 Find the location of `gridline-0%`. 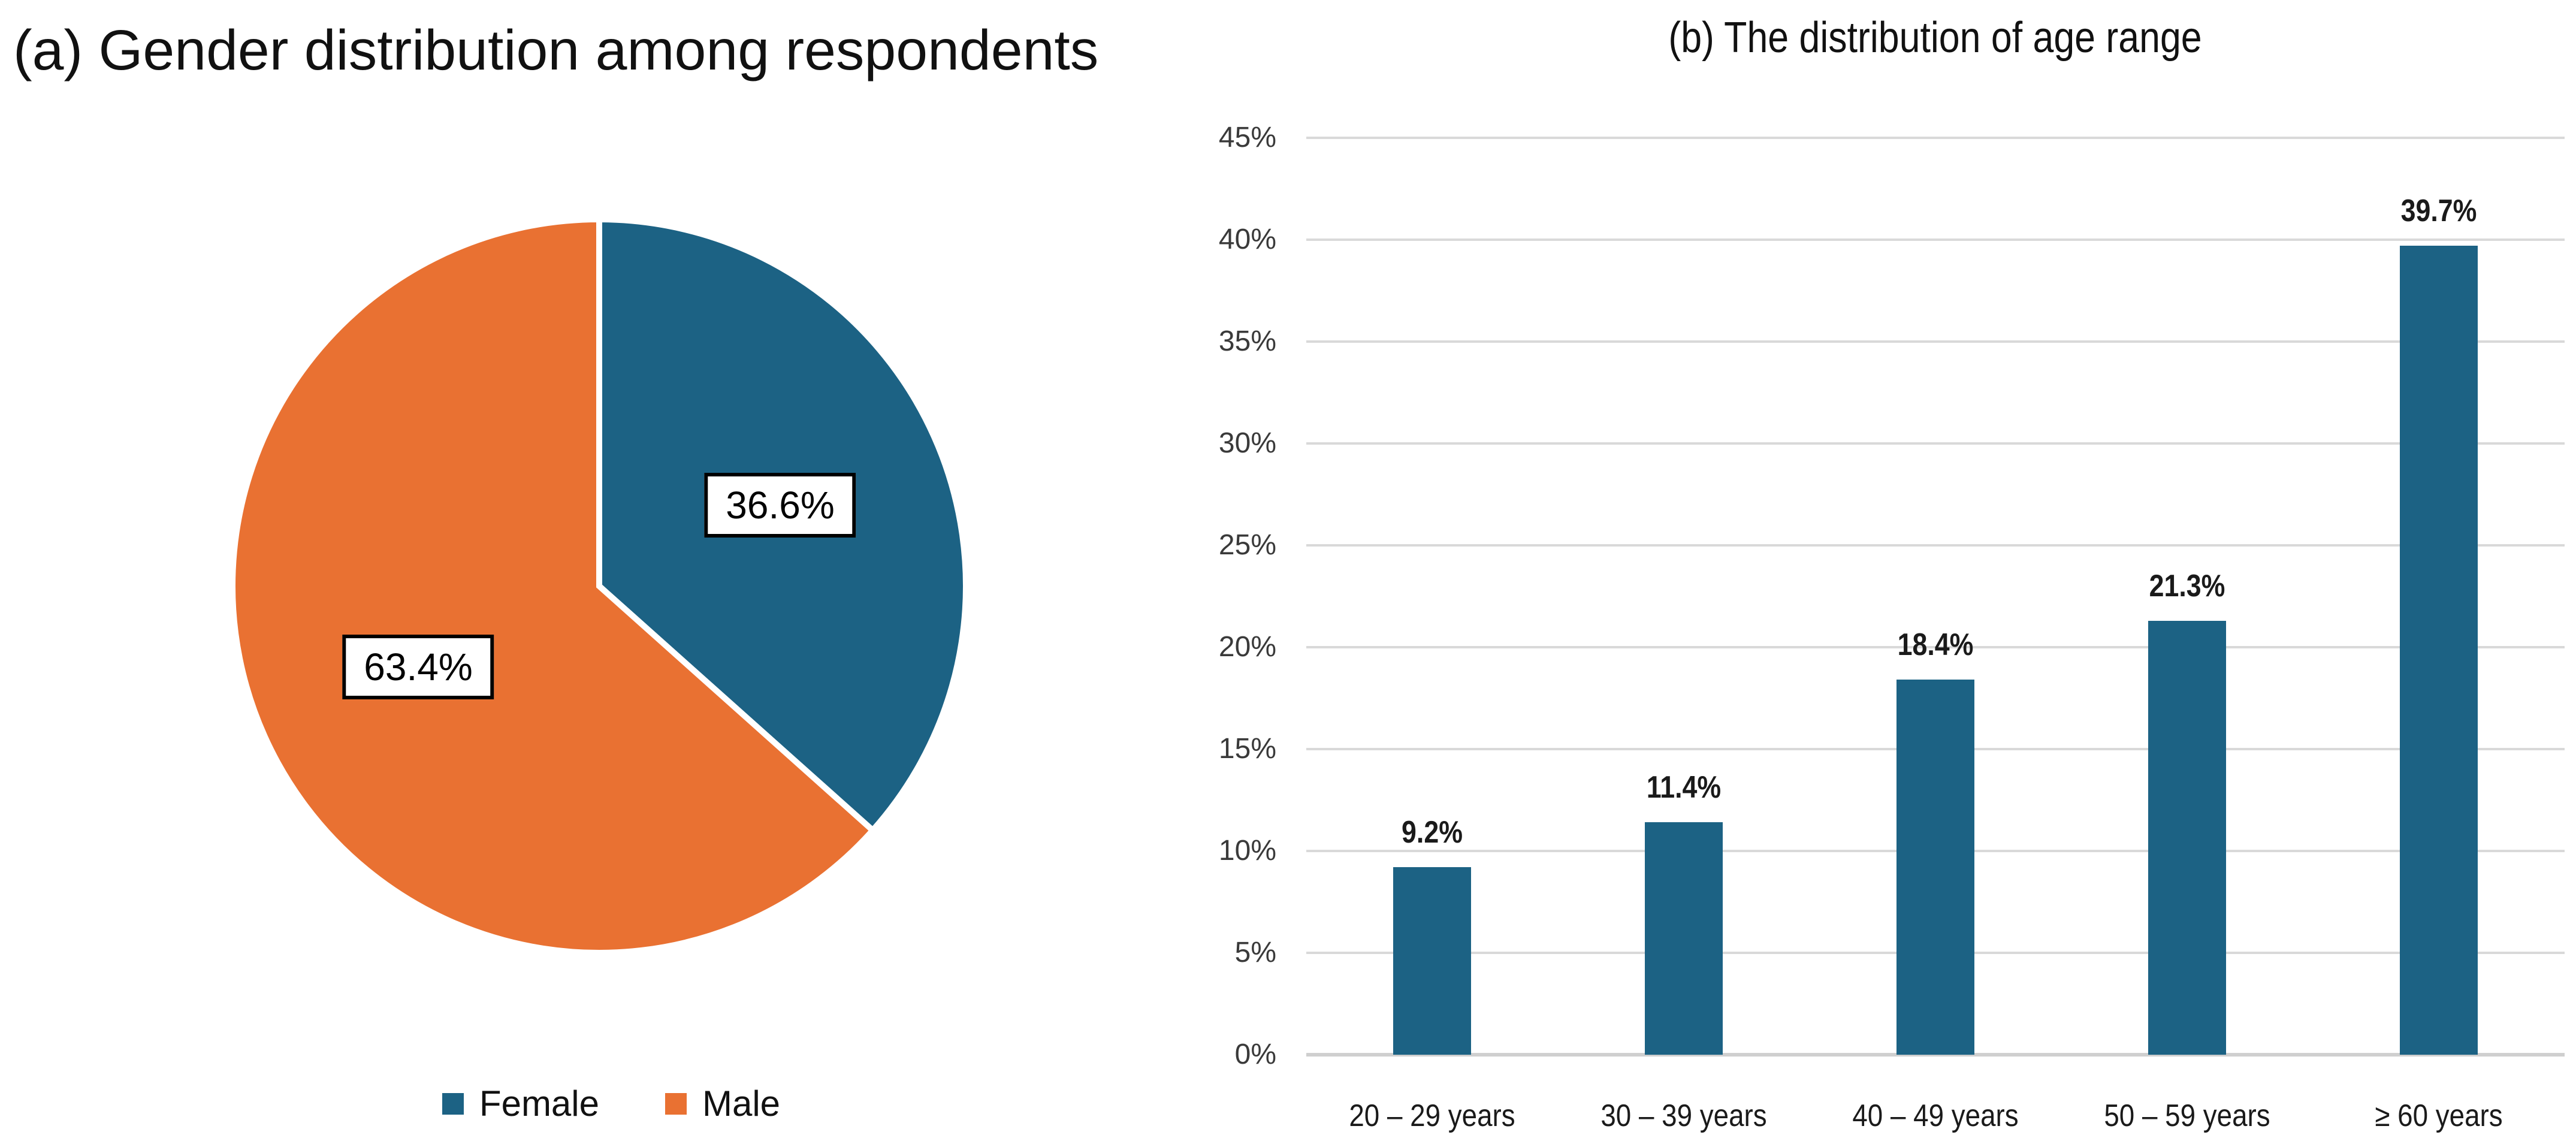

gridline-0% is located at coordinates (1936, 1055).